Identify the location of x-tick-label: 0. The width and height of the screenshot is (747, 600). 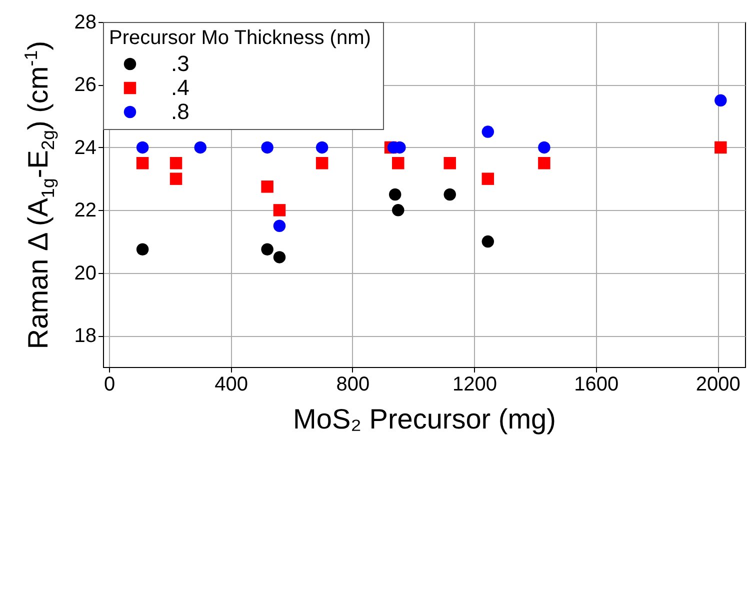
(110, 385).